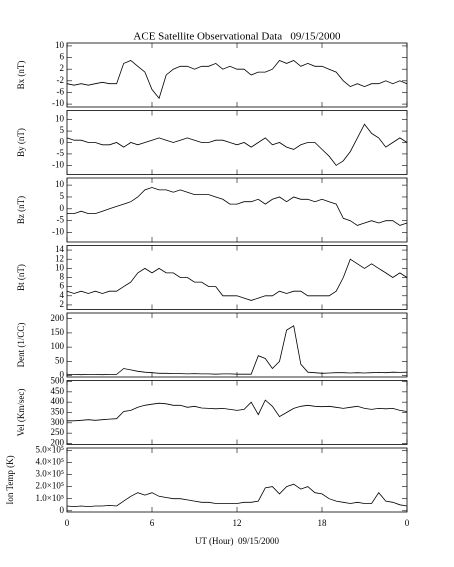  I want to click on y-axis-label: Dent (1/CC), so click(21, 345).